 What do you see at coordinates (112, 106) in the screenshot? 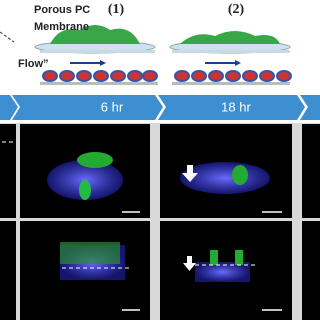
I see `time-label: 6 hr` at bounding box center [112, 106].